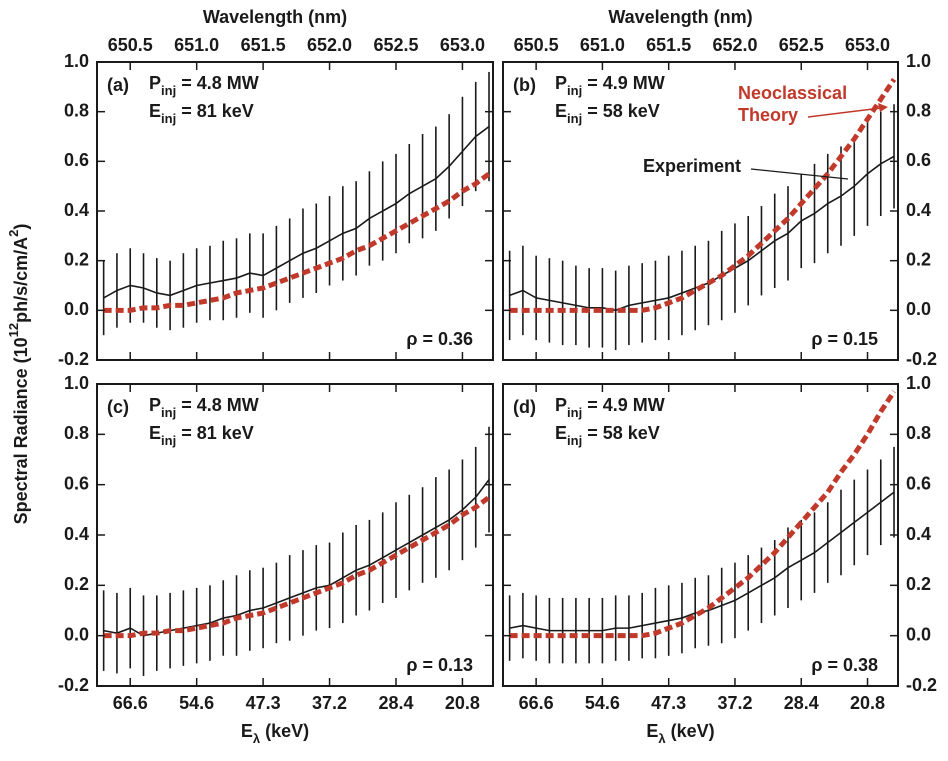 The width and height of the screenshot is (948, 761). I want to click on text-part: 12, so click(13, 330).